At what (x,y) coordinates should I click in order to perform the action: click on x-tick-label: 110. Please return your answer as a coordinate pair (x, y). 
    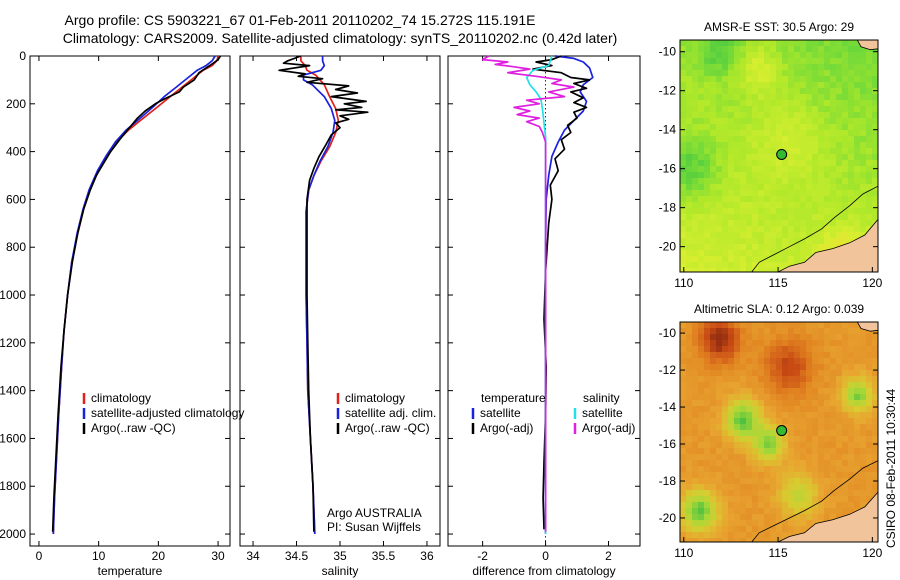
    Looking at the image, I should click on (683, 553).